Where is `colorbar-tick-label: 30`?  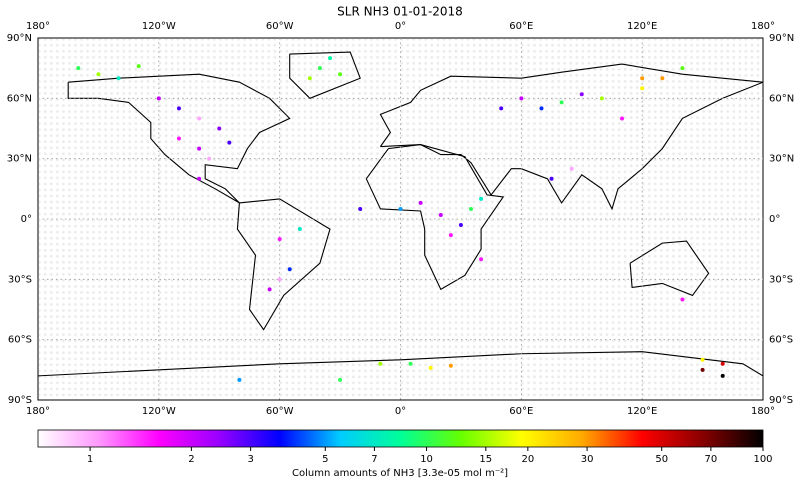 colorbar-tick-label: 30 is located at coordinates (587, 459).